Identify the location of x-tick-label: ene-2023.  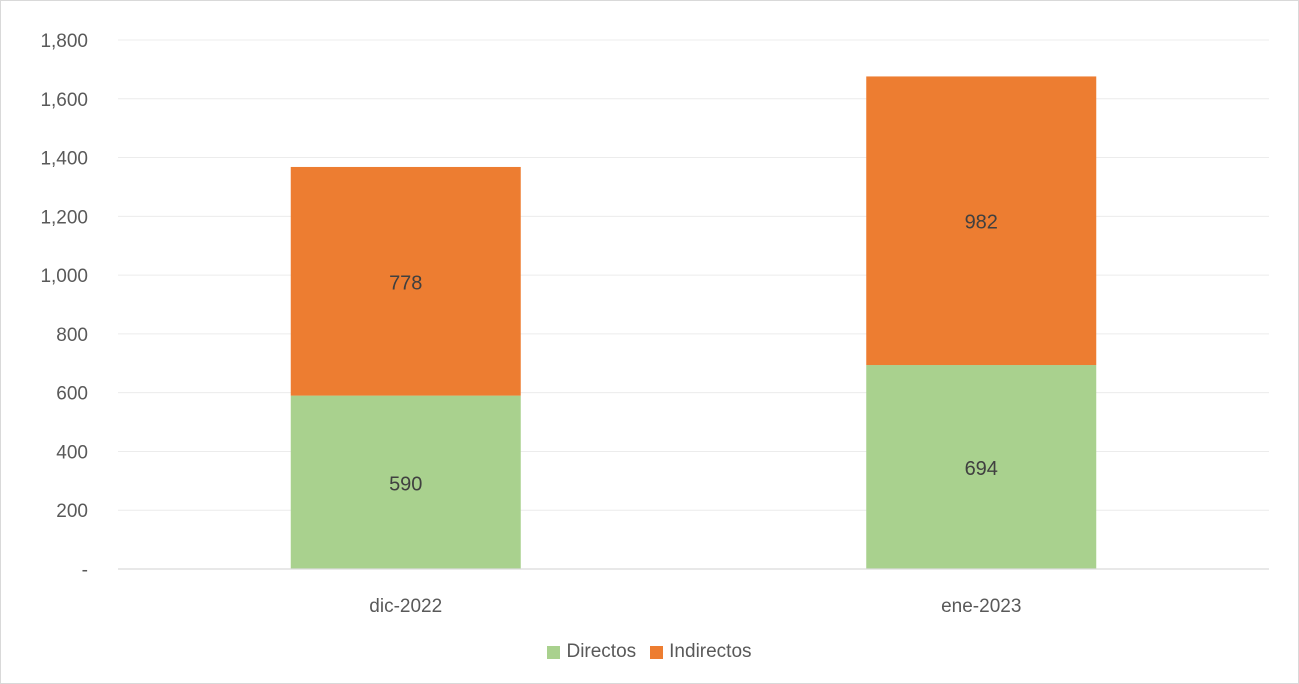
(981, 606).